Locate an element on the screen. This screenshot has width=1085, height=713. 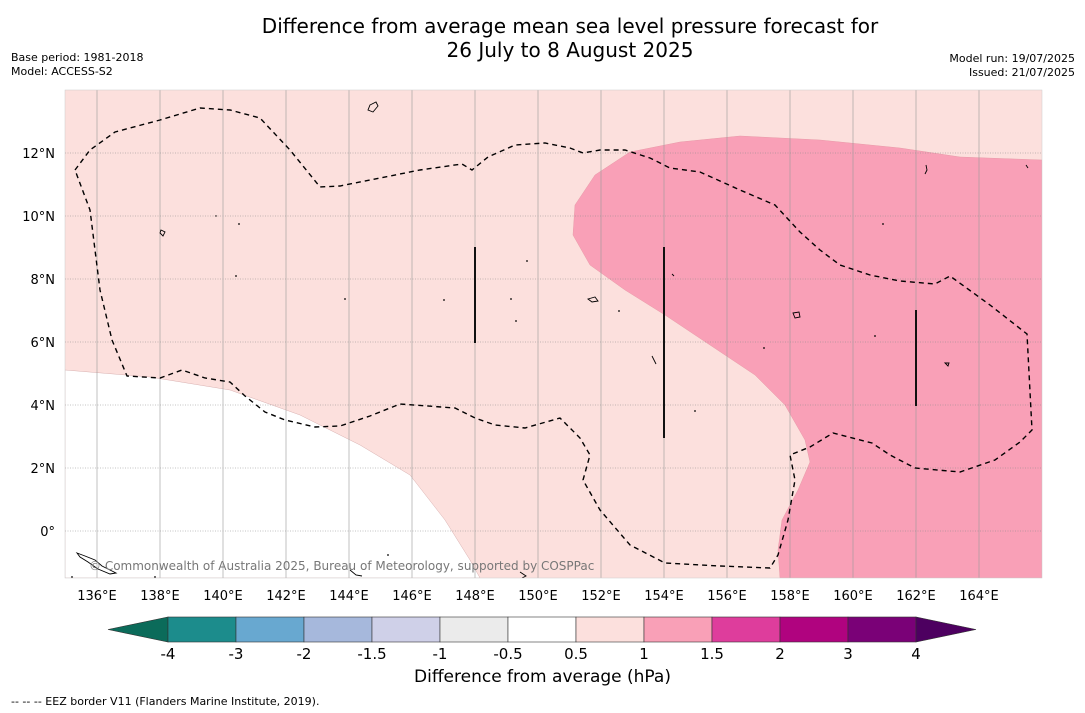
colorbar-tick-label: 0.5 is located at coordinates (576, 654).